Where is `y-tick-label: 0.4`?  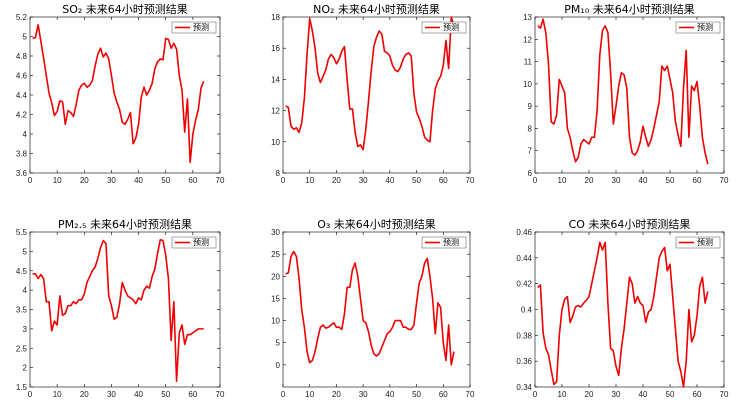 y-tick-label: 0.4 is located at coordinates (527, 310).